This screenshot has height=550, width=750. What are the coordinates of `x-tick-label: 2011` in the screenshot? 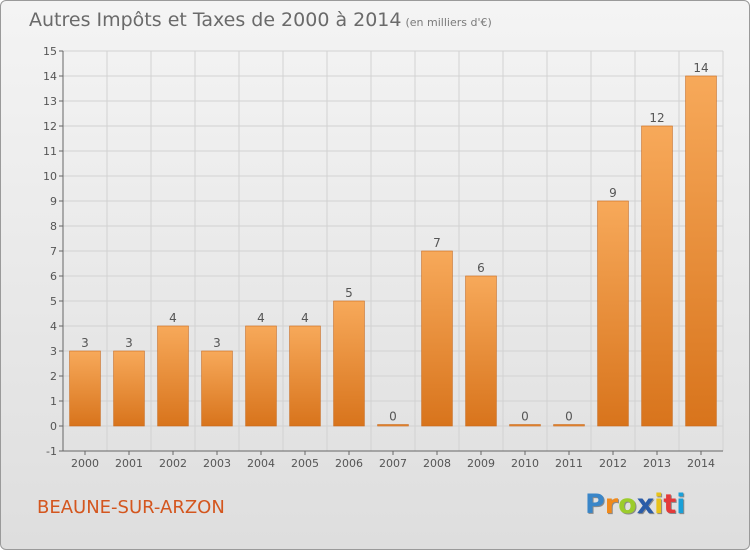 It's located at (569, 463).